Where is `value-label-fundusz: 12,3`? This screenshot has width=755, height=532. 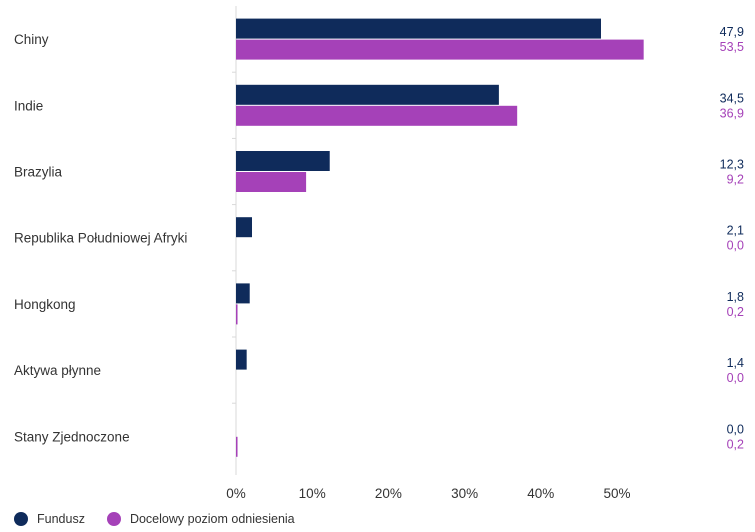 value-label-fundusz: 12,3 is located at coordinates (732, 165).